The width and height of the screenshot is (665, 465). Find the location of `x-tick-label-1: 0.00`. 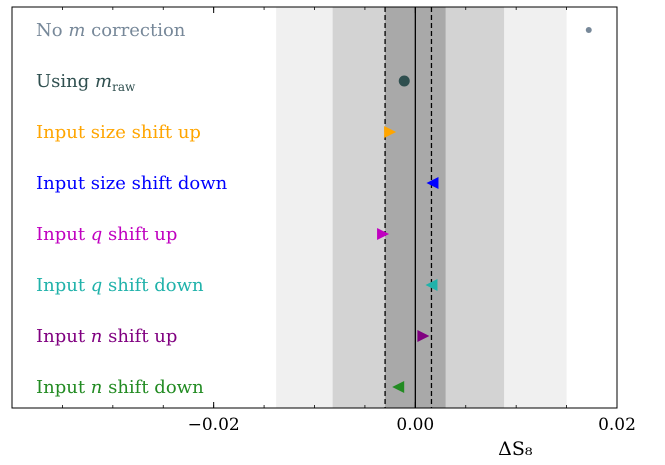

x-tick-label-1: 0.00 is located at coordinates (415, 425).